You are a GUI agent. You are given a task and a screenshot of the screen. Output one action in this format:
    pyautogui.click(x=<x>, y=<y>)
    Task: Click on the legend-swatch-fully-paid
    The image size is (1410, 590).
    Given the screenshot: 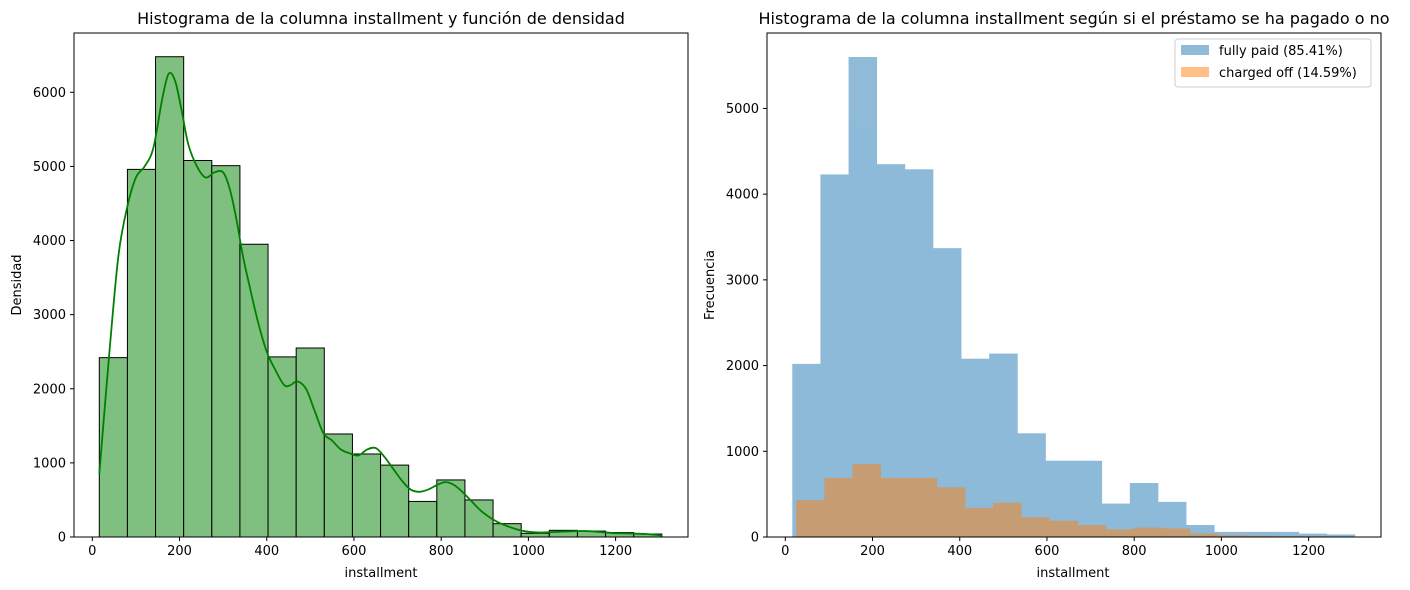 What is the action you would take?
    pyautogui.click(x=1195, y=50)
    